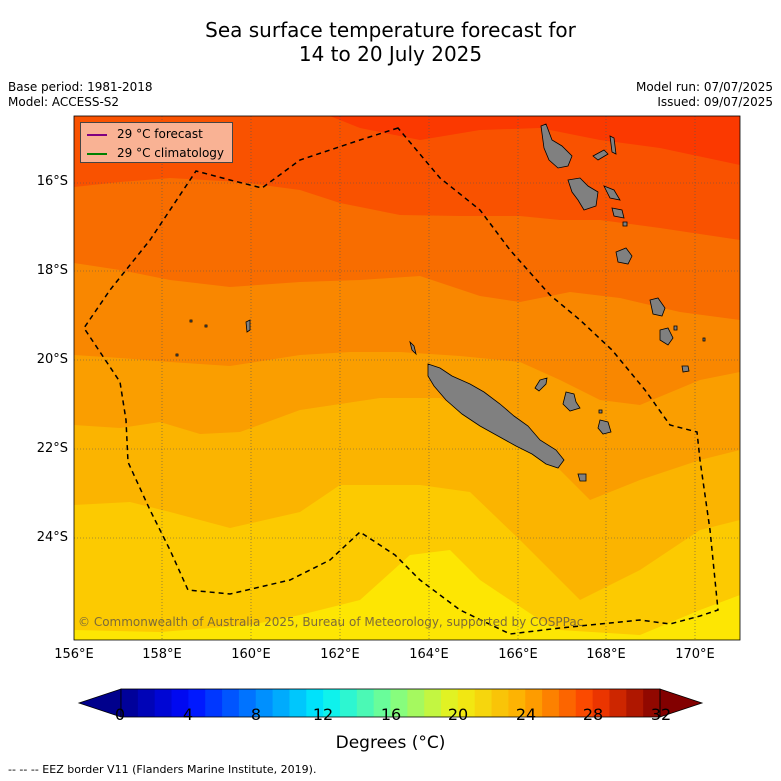  What do you see at coordinates (120, 714) in the screenshot?
I see `colorbar-tick-0: 0` at bounding box center [120, 714].